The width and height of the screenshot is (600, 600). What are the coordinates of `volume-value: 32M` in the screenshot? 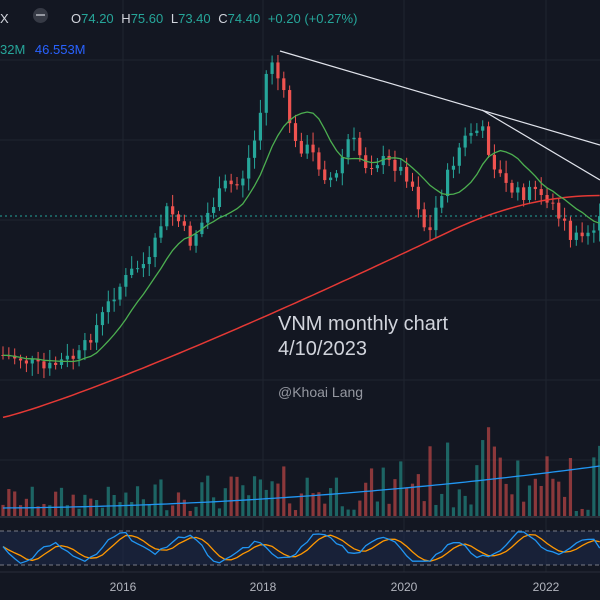 It's located at (13, 49).